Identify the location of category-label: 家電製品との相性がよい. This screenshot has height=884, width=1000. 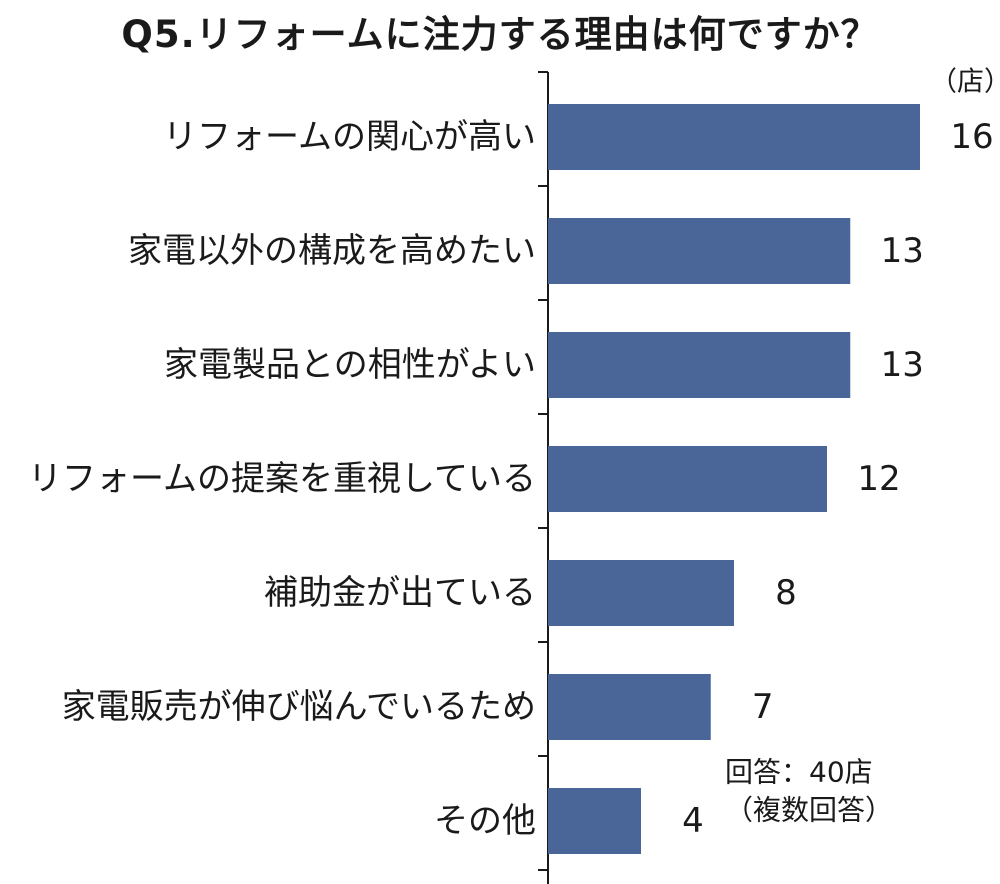
(350, 365).